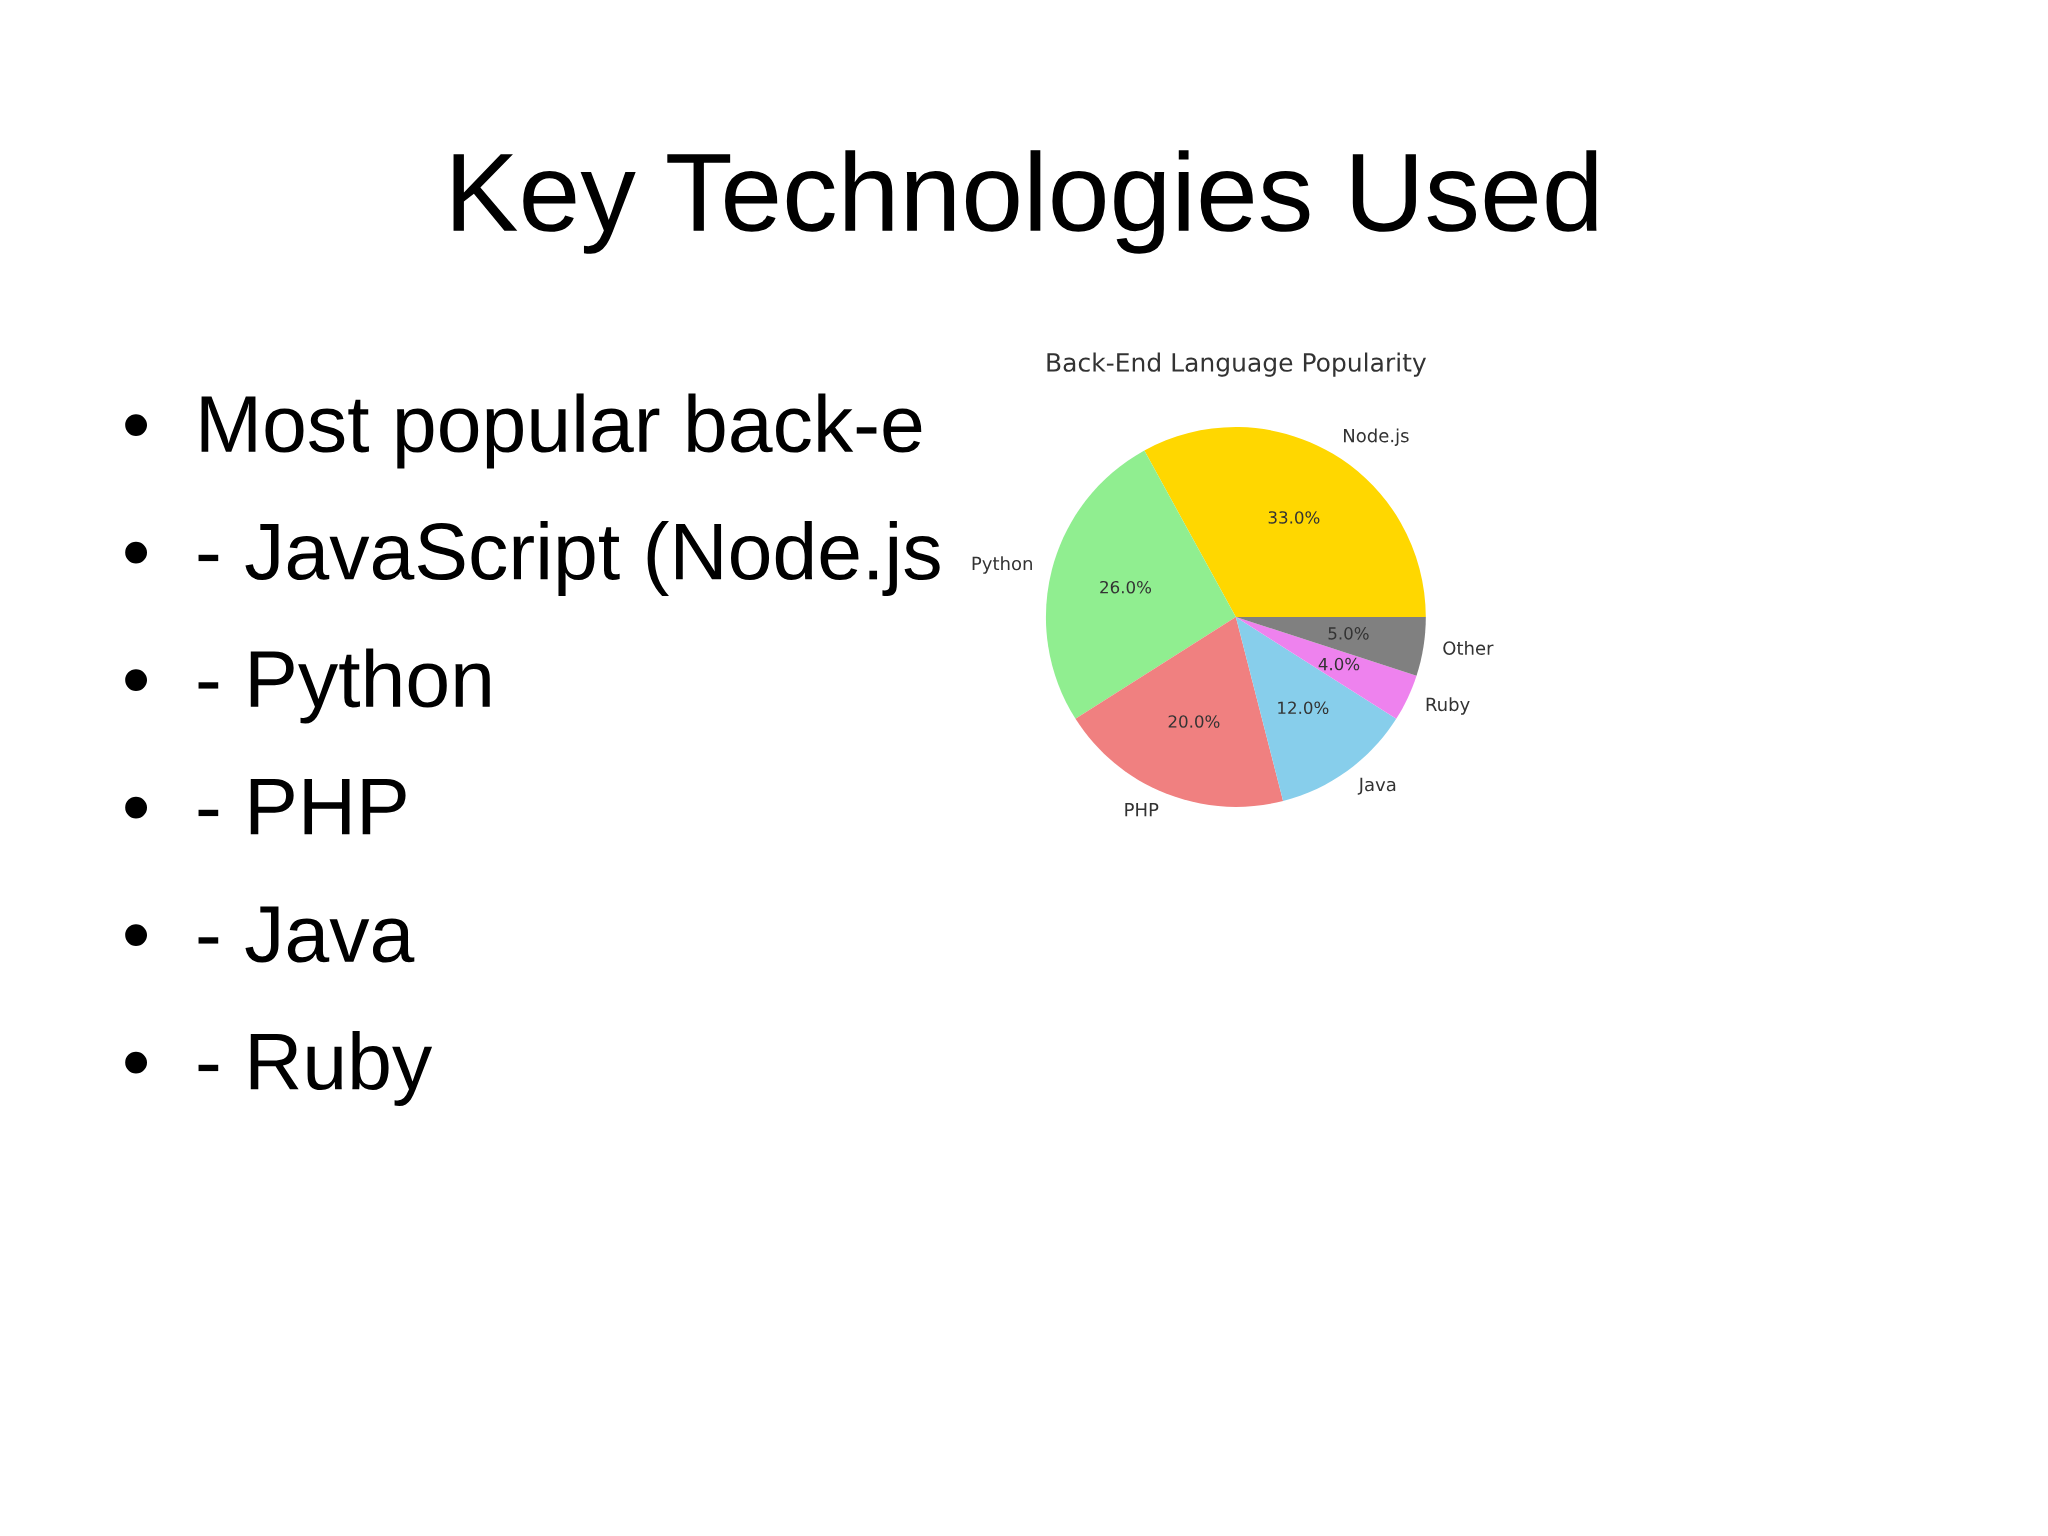  What do you see at coordinates (270, 934) in the screenshot?
I see `text: • - Java` at bounding box center [270, 934].